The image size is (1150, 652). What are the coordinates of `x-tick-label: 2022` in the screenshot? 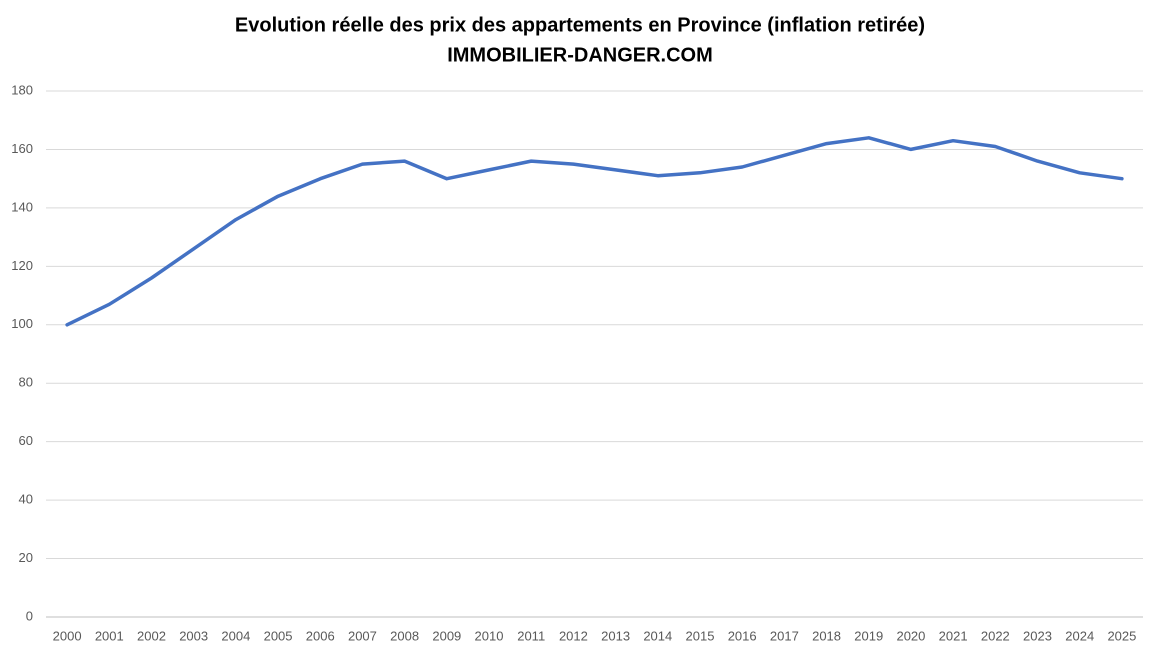 It's located at (995, 635).